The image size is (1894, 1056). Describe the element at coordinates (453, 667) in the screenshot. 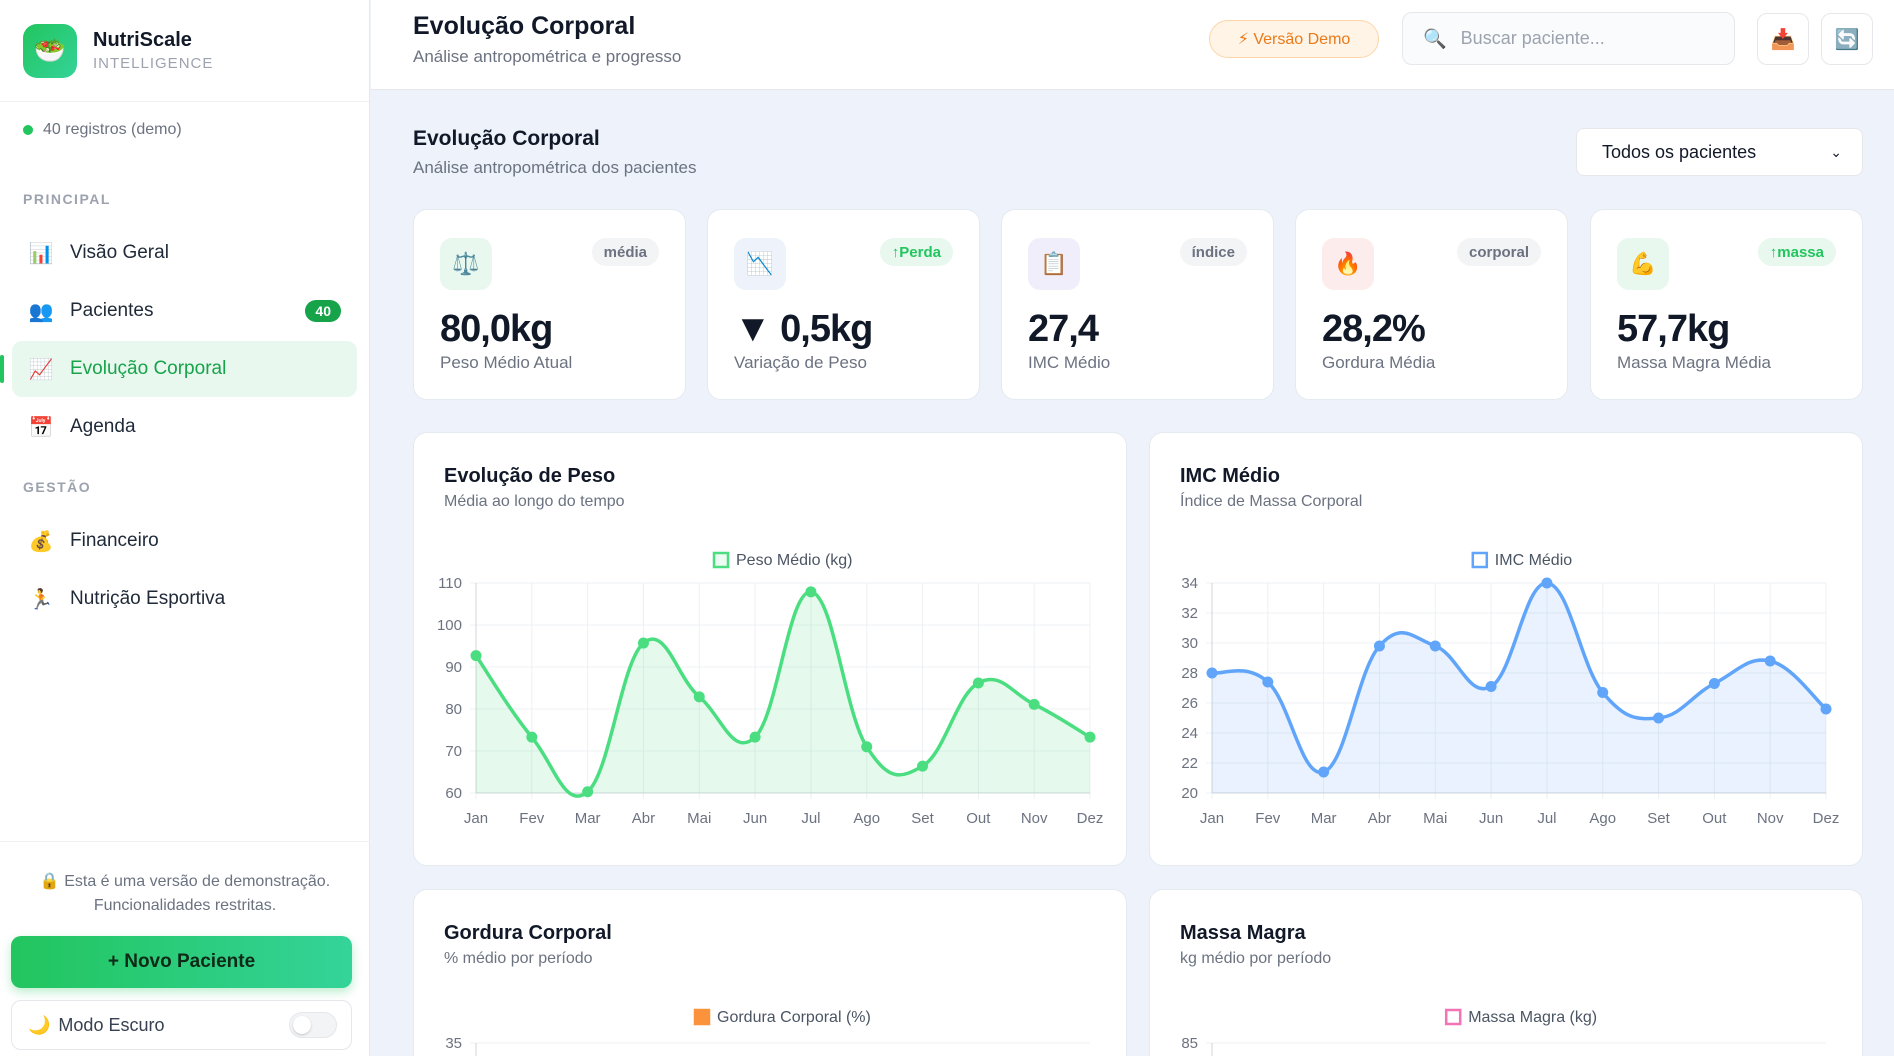

I see `y-tick-label: 90` at that location.